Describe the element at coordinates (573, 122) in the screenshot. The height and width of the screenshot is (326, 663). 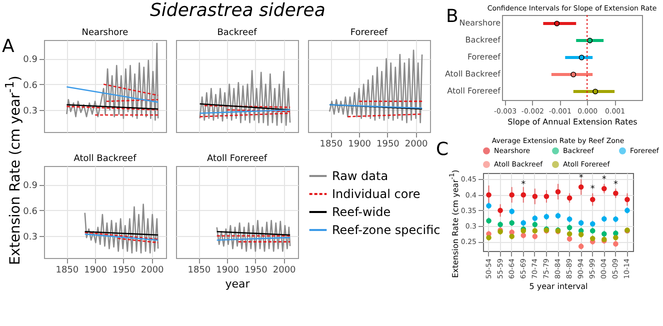
I see `x-axis-title: Slope of Annual Extension Rates` at that location.